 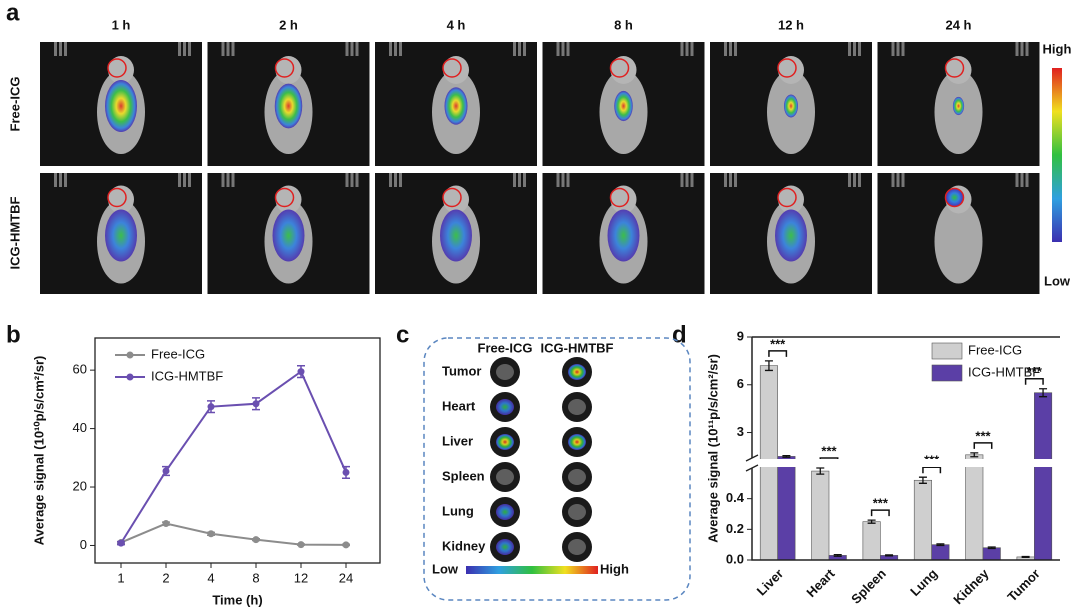 I want to click on y-axis-title: Average signal (10¹¹p/s/cm²/sr), so click(x=712, y=448).